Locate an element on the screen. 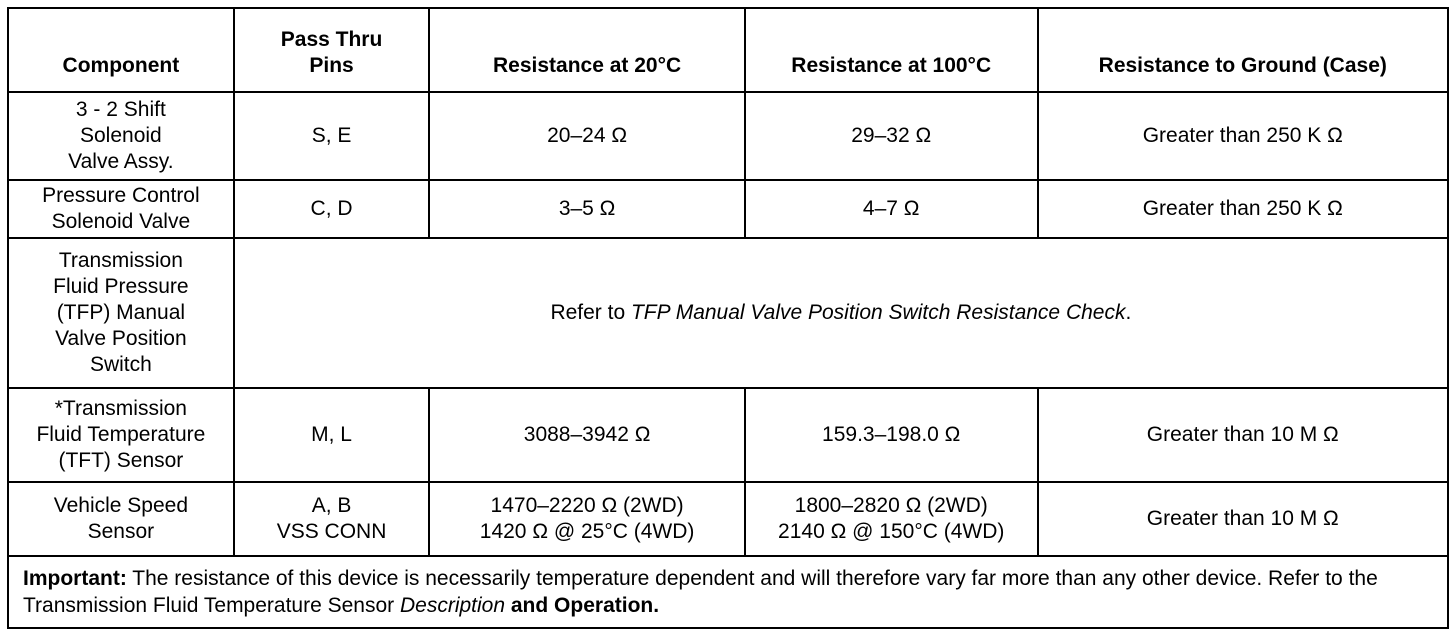 The image size is (1456, 638). cell-text: 3088–3942 Ω is located at coordinates (587, 434).